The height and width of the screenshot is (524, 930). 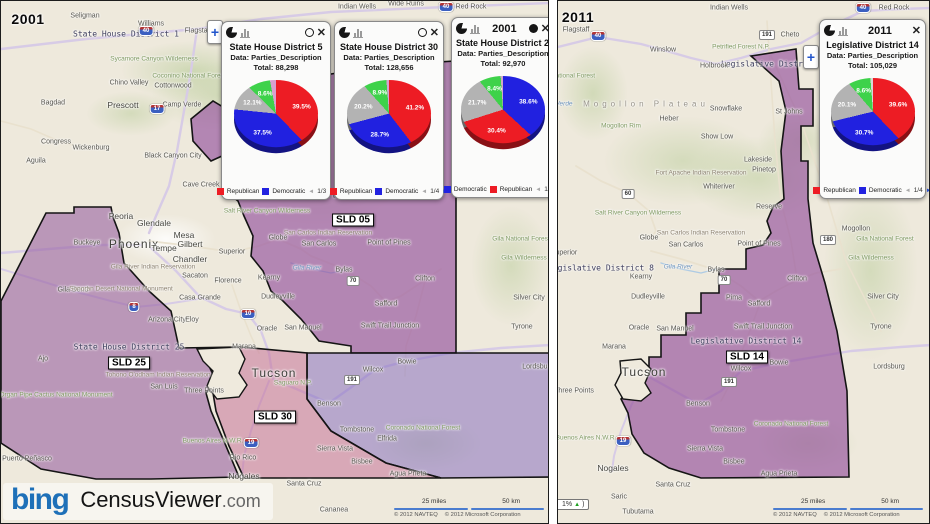 I want to click on district-marker-sld30: SLD 30, so click(x=275, y=417).